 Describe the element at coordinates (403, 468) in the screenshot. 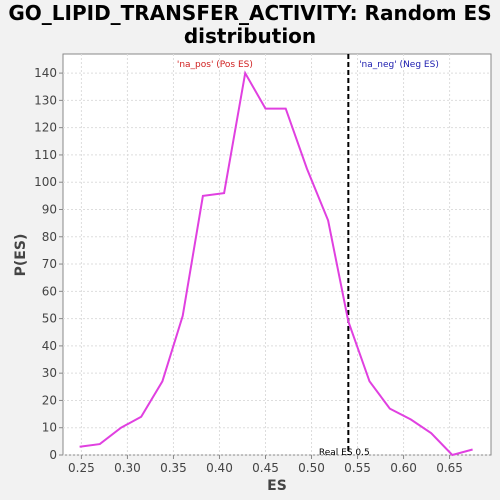

I see `x-tick-label: 0.60` at that location.